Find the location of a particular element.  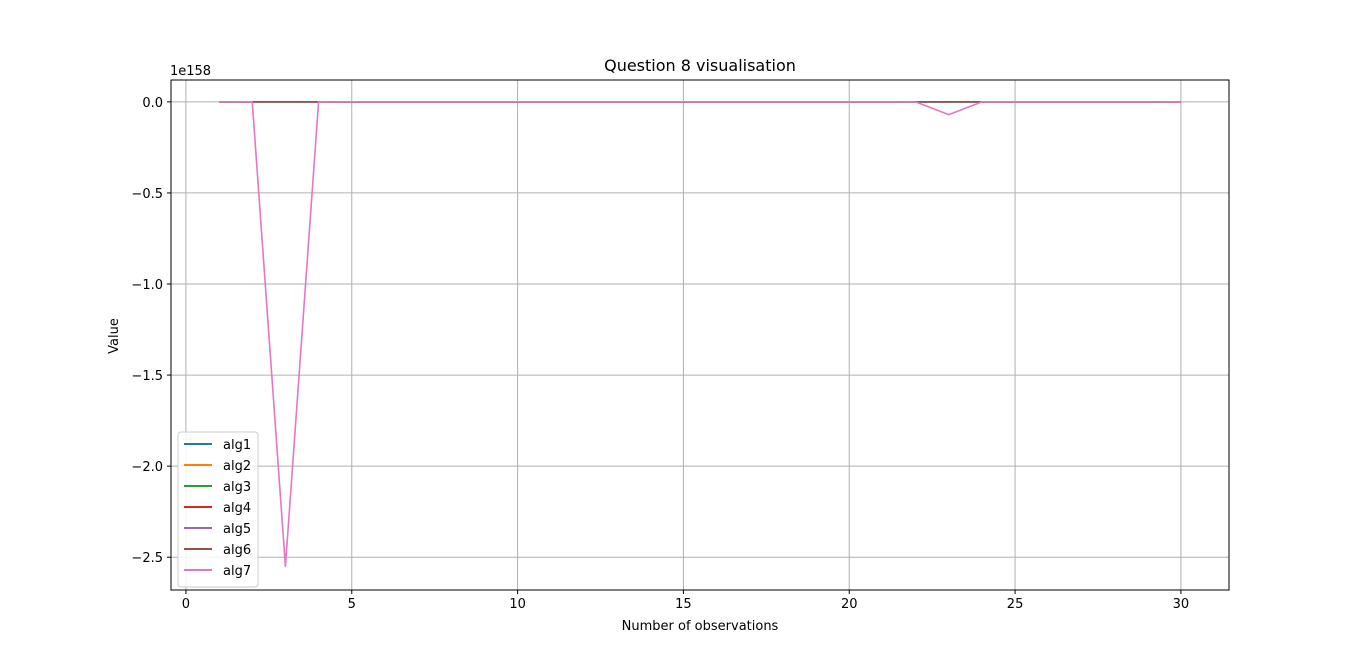

x-axis-label: Number of observations is located at coordinates (700, 626).